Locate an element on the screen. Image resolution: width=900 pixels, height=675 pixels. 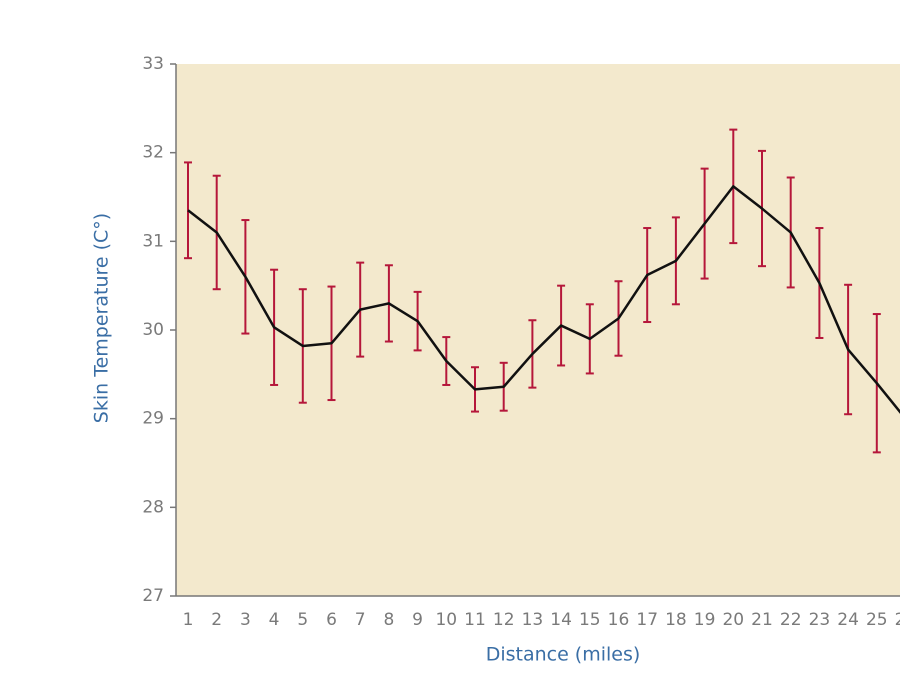
x-tick-label: 8 is located at coordinates (388, 620).